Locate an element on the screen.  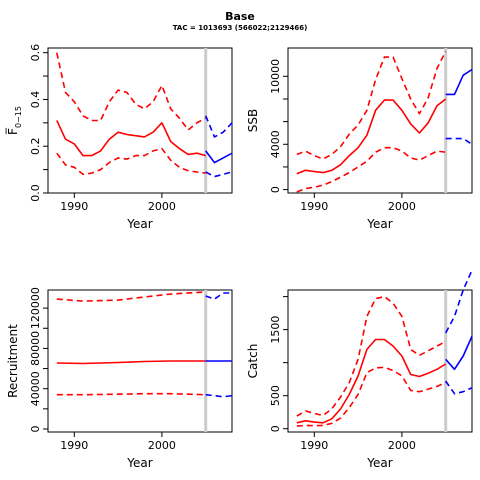
catch-xtick-label: 2000 is located at coordinates (402, 445).